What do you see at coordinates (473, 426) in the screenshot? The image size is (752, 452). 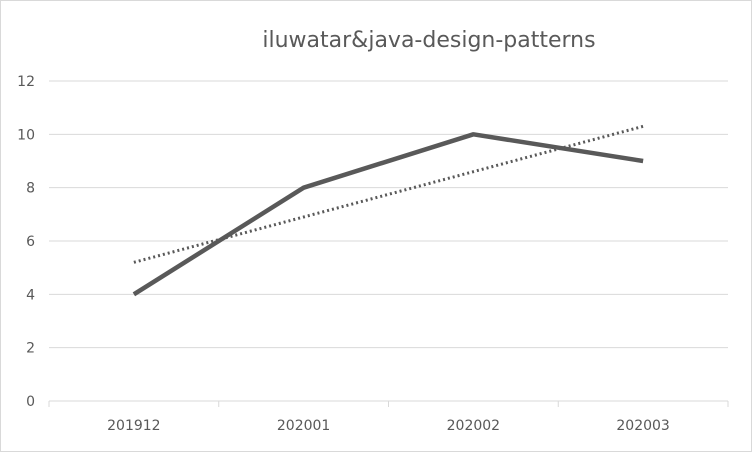 I see `x-tick-label: 202002` at bounding box center [473, 426].